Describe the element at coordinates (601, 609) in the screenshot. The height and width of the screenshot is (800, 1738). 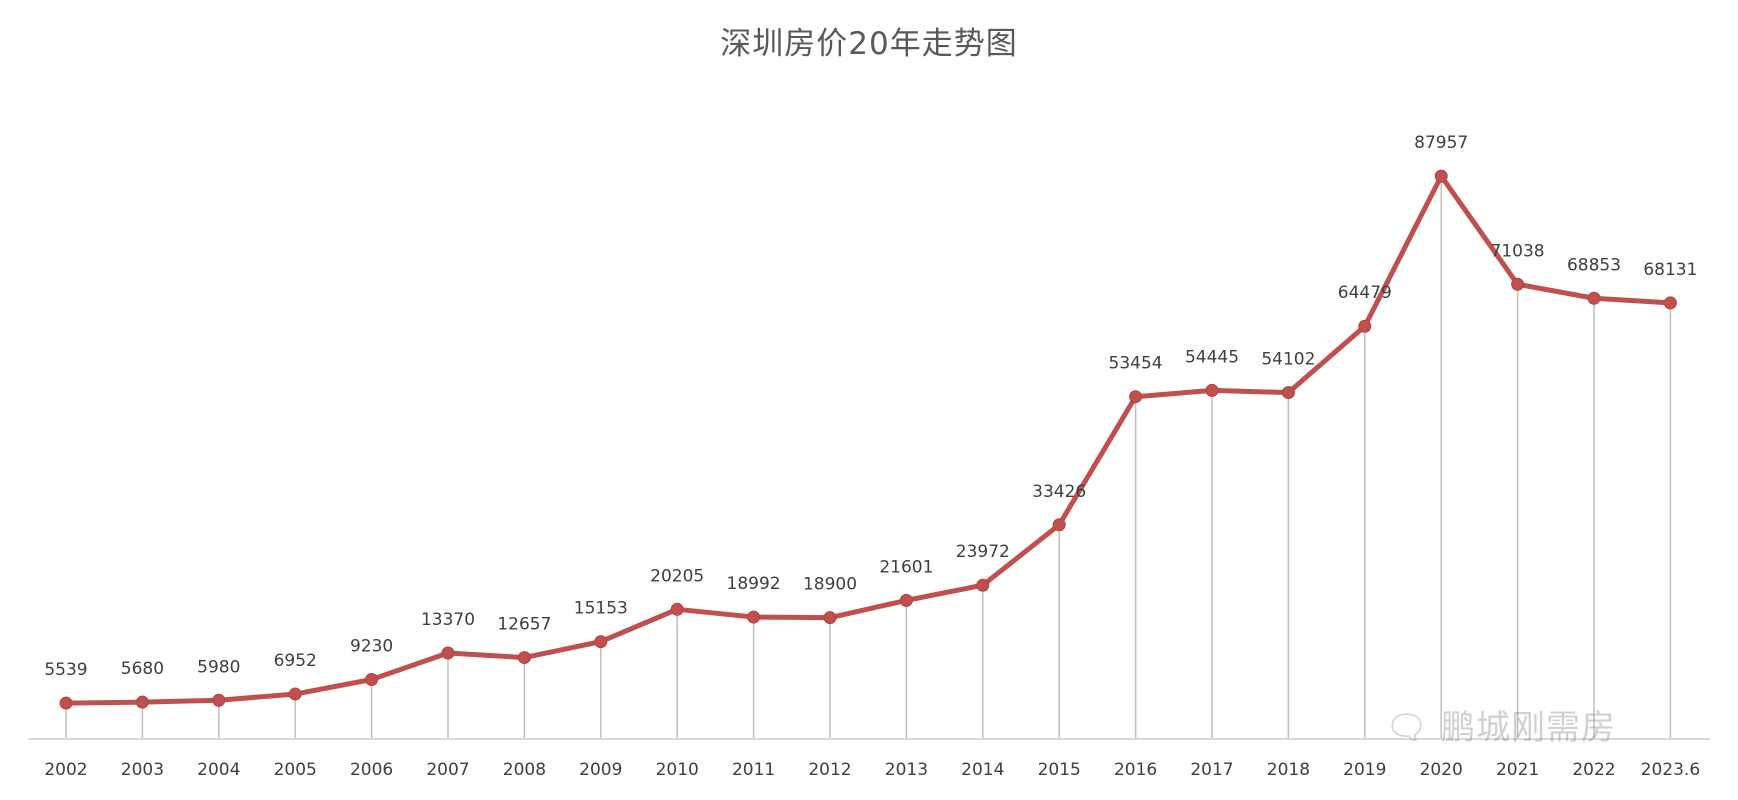
I see `data-label: 15153` at that location.